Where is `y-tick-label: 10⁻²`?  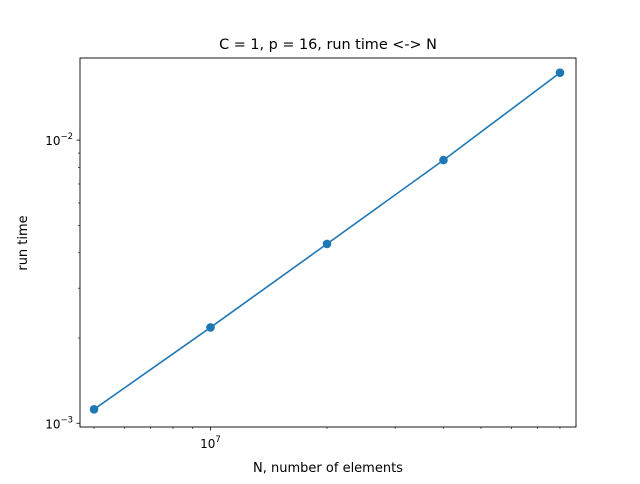
y-tick-label: 10⁻² is located at coordinates (59, 140).